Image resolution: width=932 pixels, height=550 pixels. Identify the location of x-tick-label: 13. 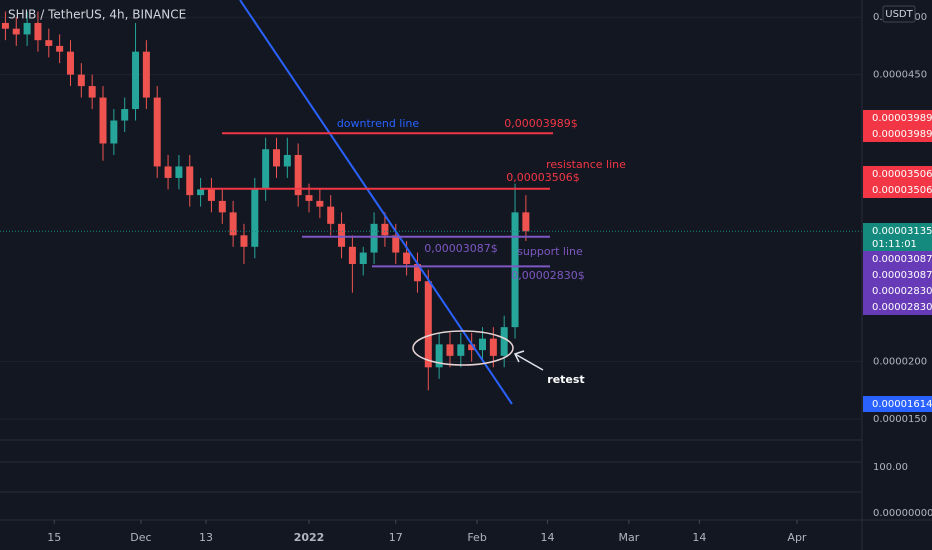
(206, 537).